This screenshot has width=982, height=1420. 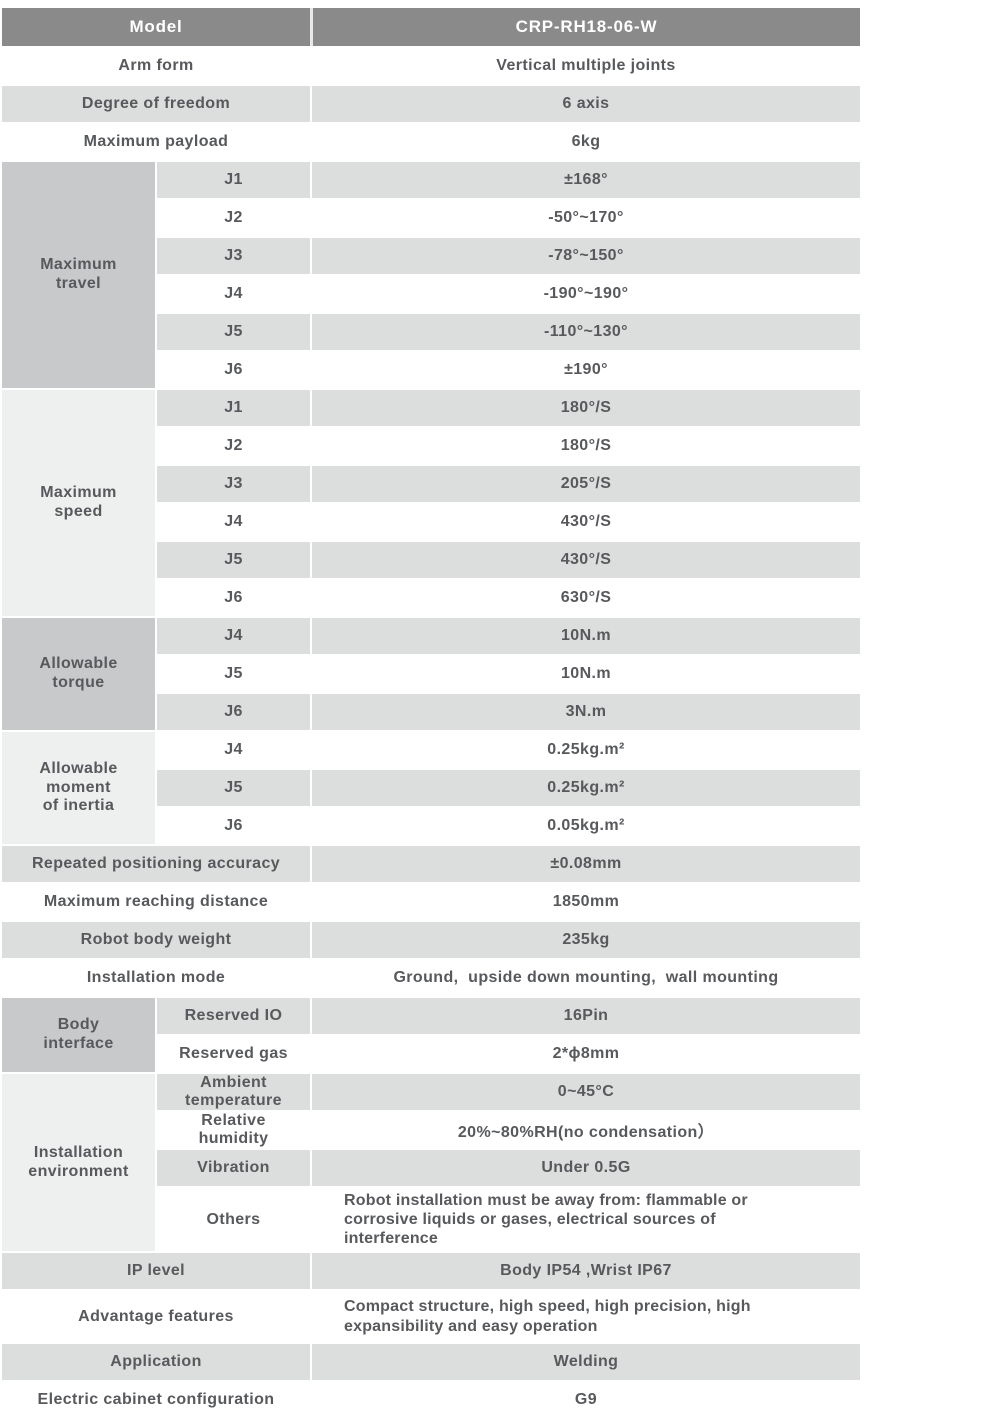 I want to click on row-value: Vertical multiple joints, so click(x=586, y=66).